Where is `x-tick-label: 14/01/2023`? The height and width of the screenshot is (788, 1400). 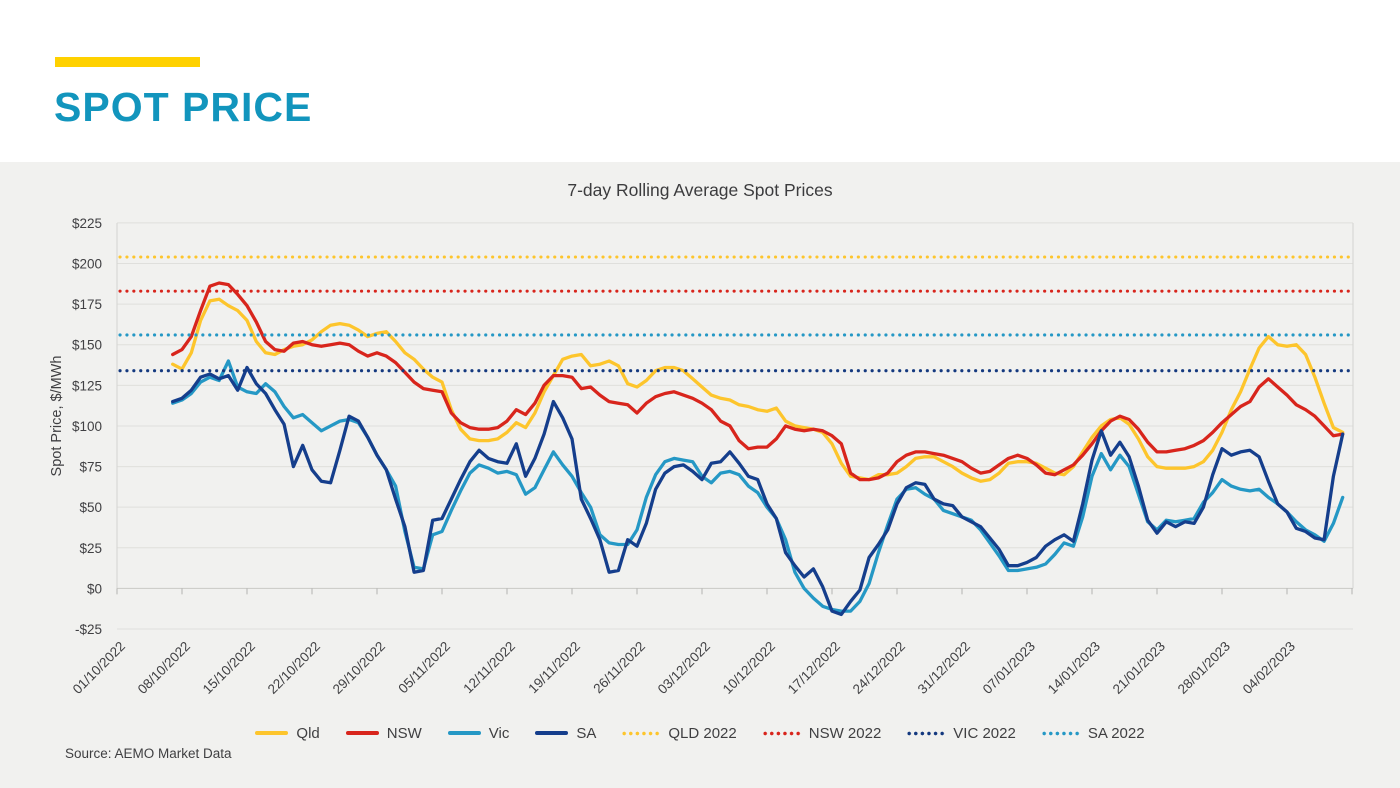
x-tick-label: 14/01/2023 is located at coordinates (1074, 668).